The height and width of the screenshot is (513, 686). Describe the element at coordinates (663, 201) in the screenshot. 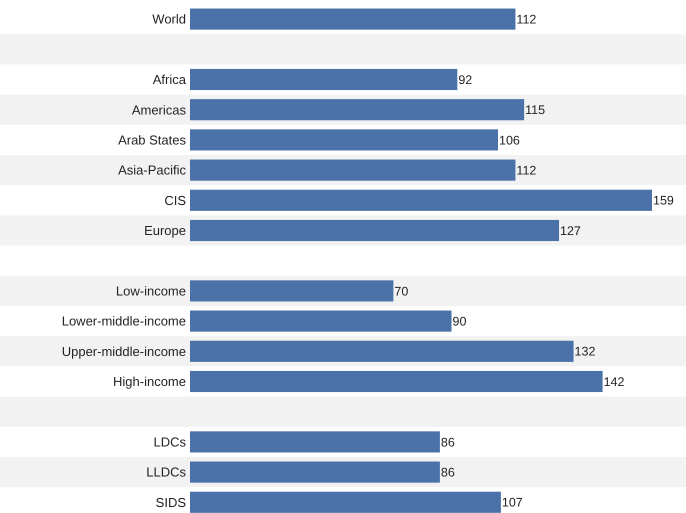

I see `data-label: 159` at that location.